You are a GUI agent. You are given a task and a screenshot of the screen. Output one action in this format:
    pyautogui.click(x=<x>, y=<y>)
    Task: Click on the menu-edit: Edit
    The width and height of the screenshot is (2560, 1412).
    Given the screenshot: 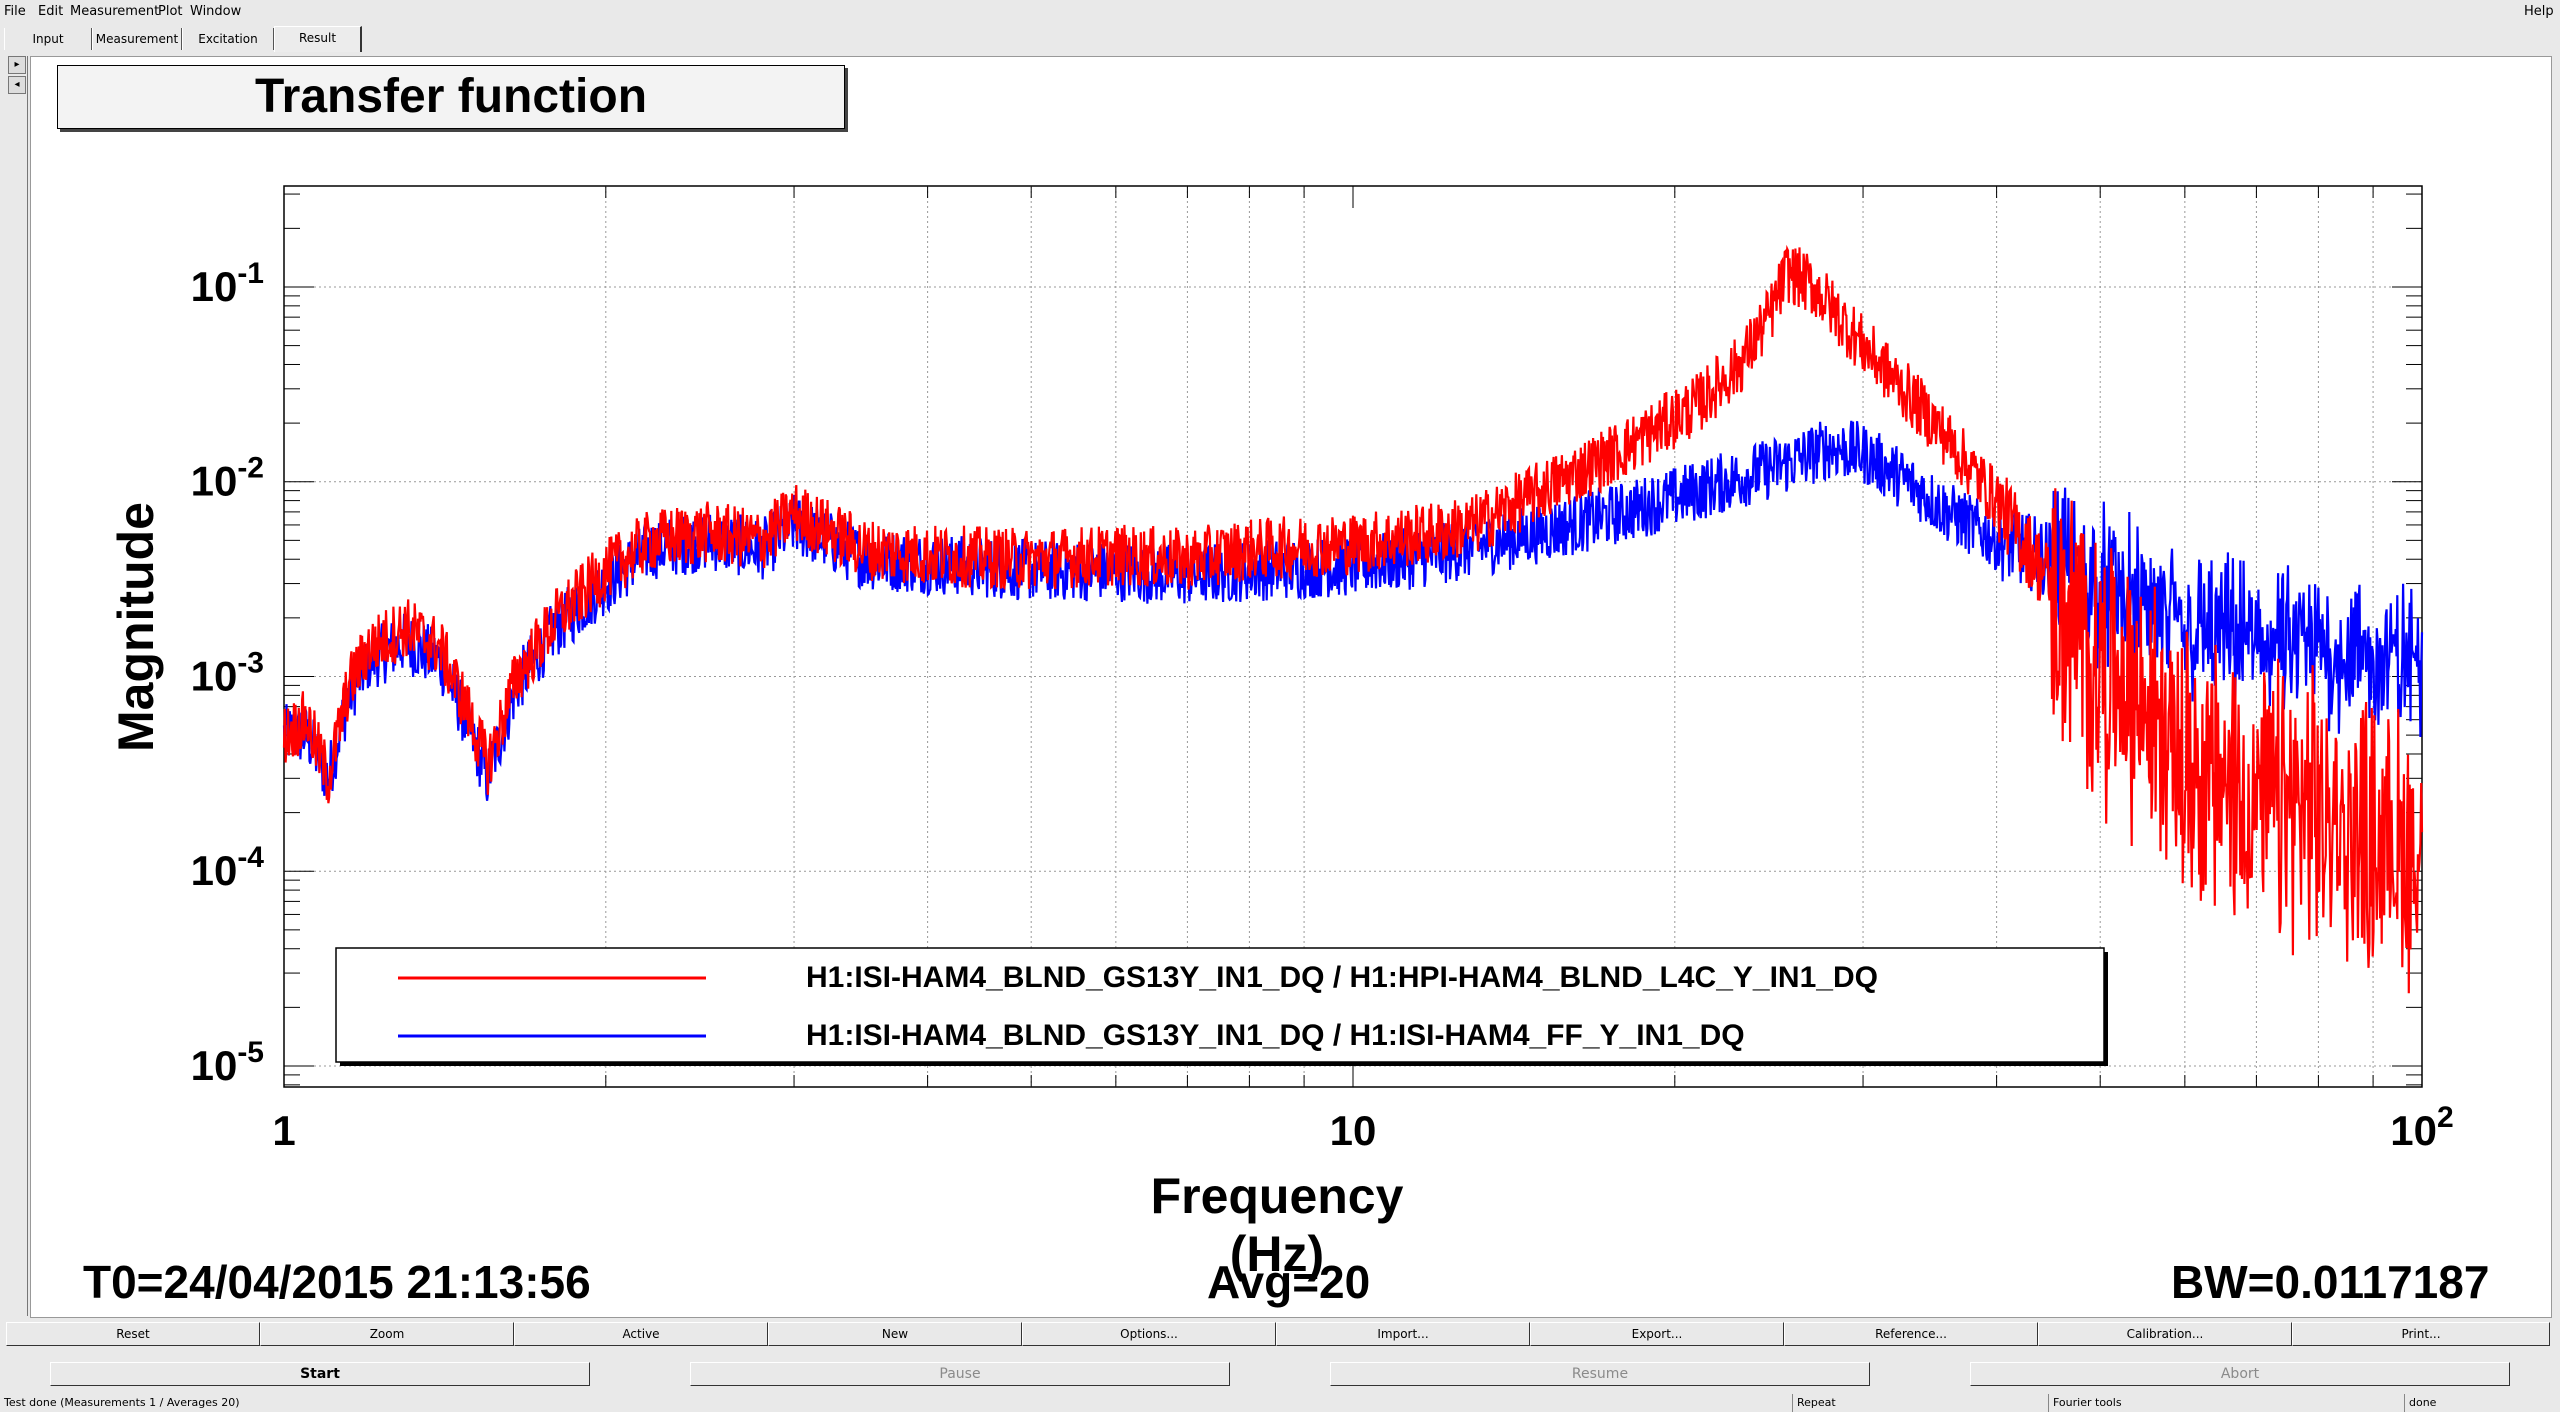 What is the action you would take?
    pyautogui.click(x=51, y=11)
    